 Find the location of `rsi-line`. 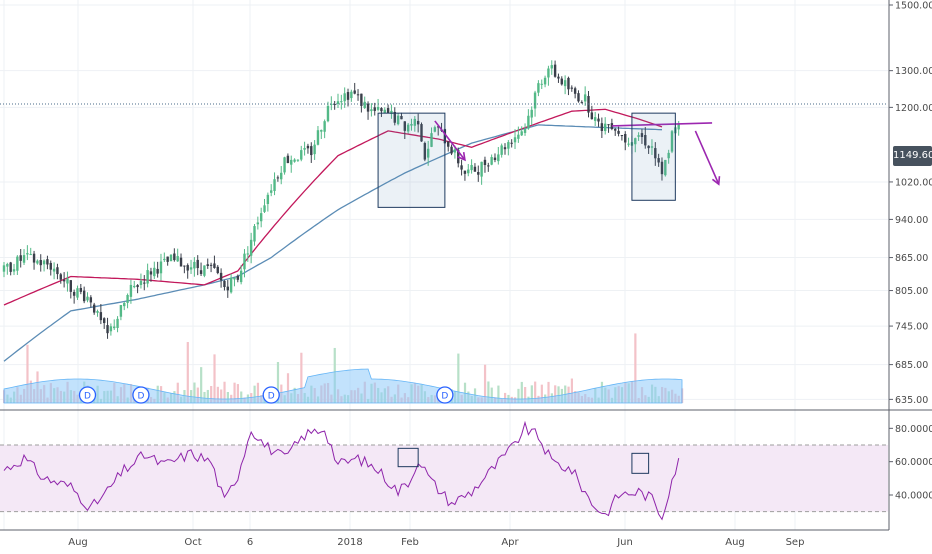

rsi-line is located at coordinates (341, 470).